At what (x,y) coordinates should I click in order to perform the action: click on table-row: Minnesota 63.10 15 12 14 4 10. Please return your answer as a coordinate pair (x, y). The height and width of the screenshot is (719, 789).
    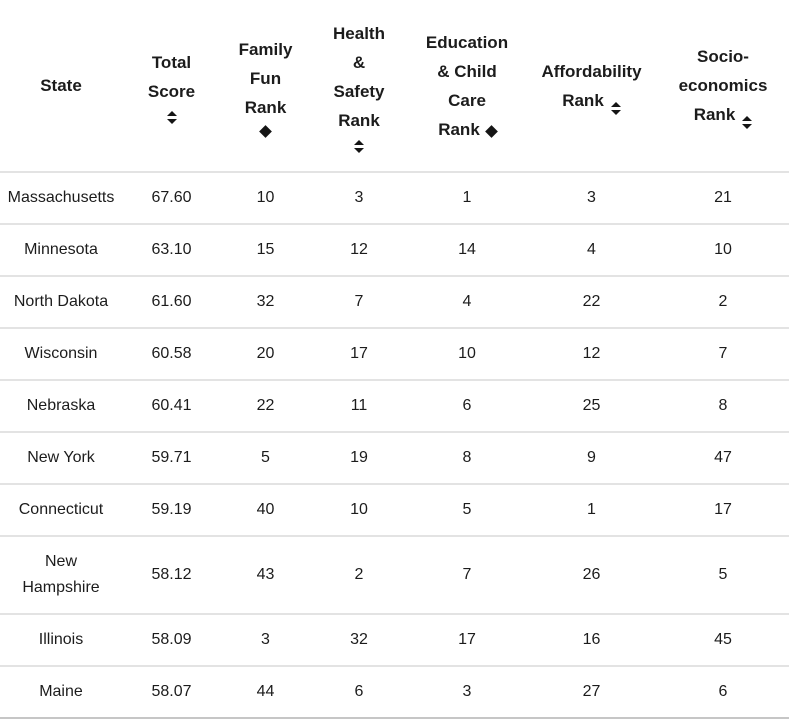
    Looking at the image, I should click on (394, 250).